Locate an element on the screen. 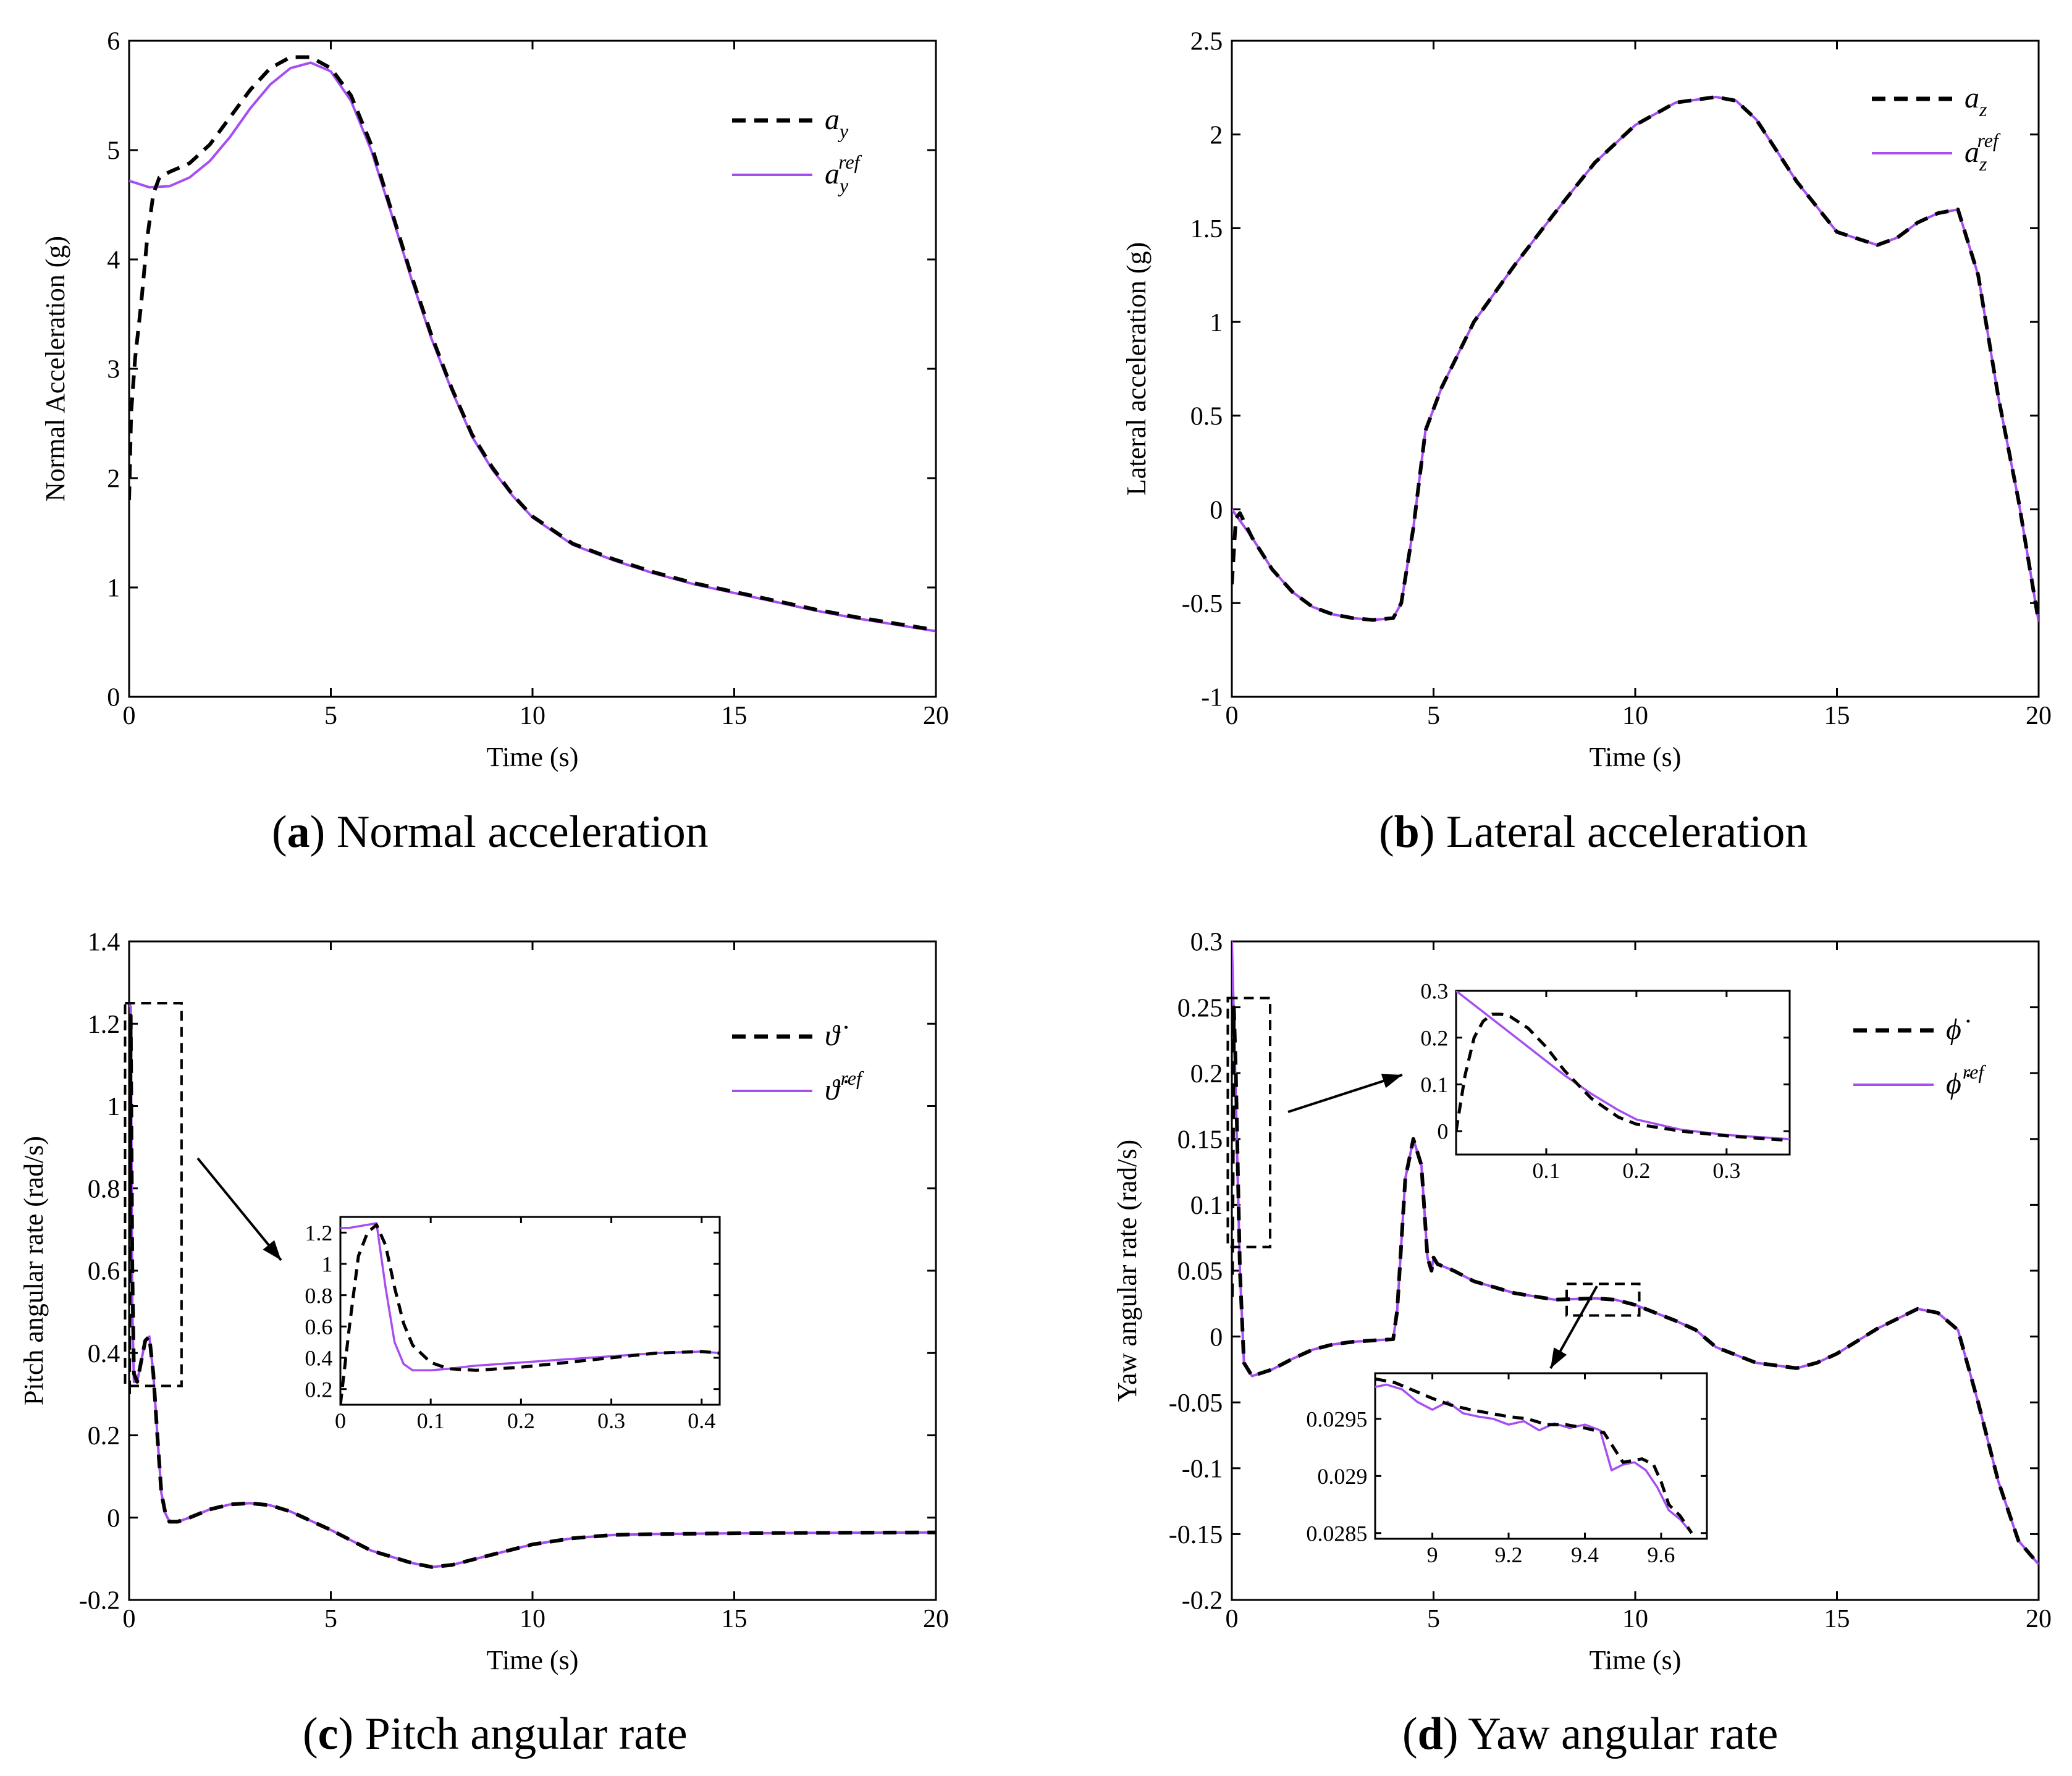 Image resolution: width=2072 pixels, height=1776 pixels. a-xtick-label: 15 is located at coordinates (735, 716).